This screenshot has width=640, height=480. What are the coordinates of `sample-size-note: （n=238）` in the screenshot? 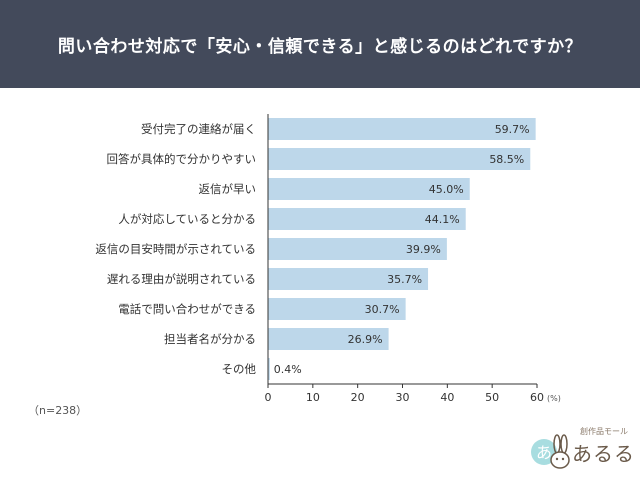 It's located at (58, 410).